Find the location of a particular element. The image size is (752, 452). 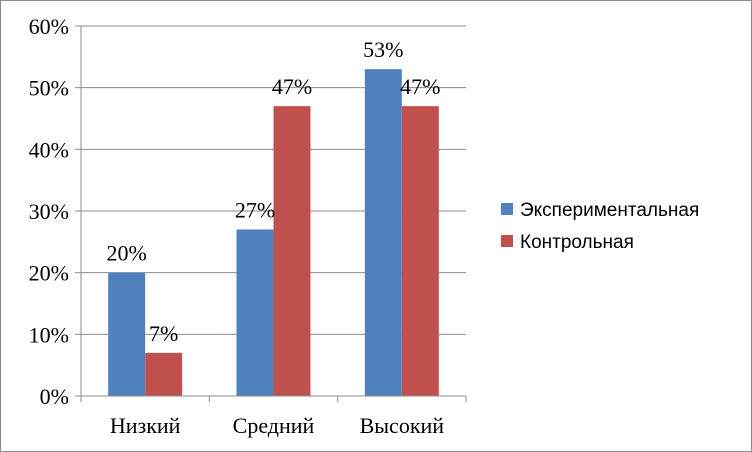

data-label: 53% is located at coordinates (383, 49).